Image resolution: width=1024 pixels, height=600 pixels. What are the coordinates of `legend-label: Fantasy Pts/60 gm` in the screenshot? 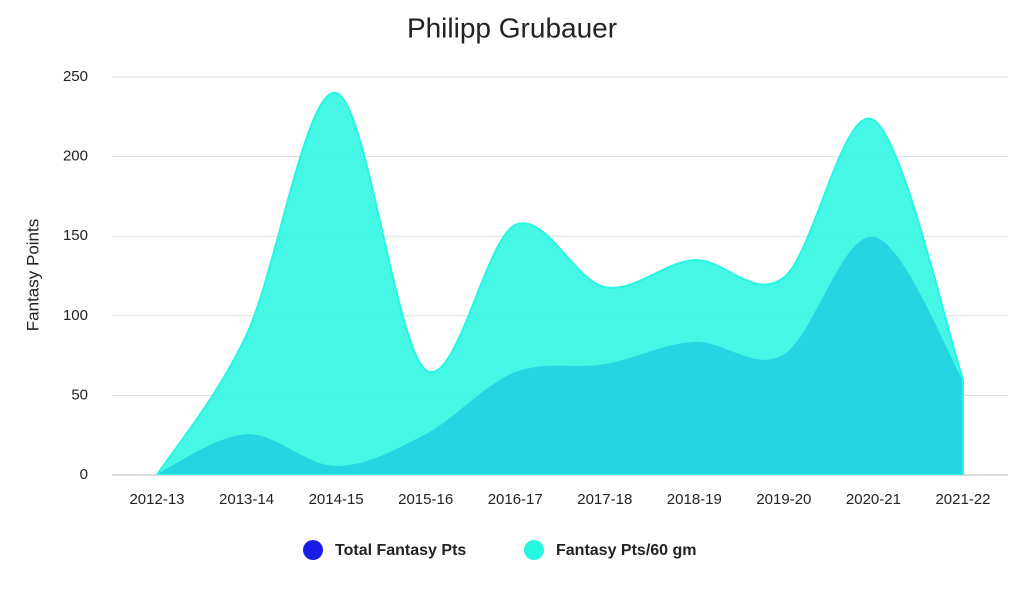 It's located at (626, 550).